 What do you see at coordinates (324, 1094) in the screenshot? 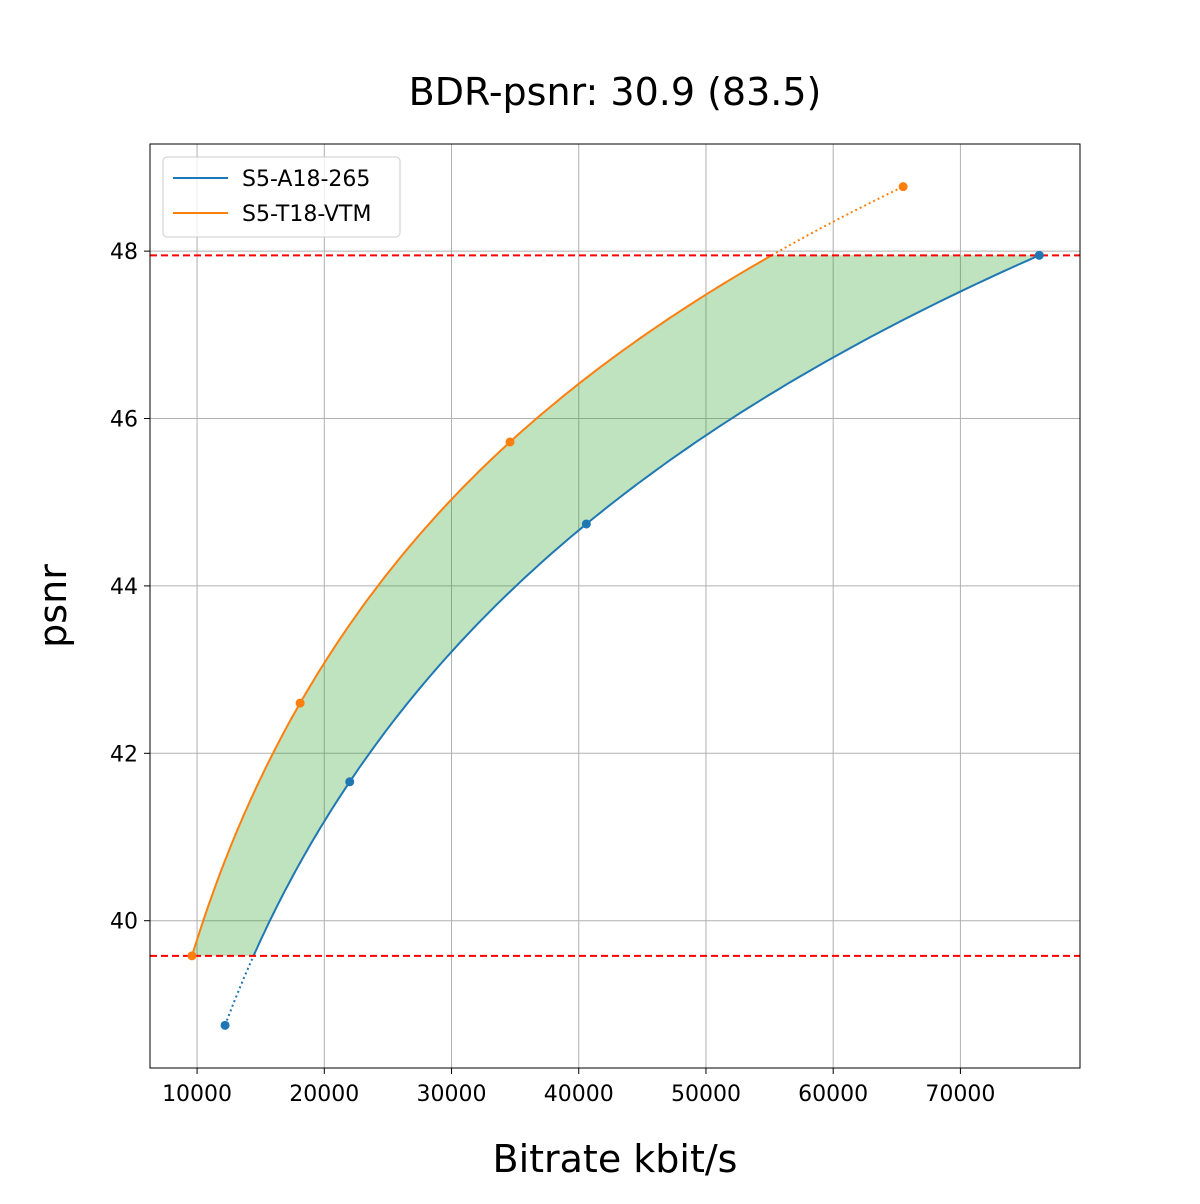
I see `x-tick-label: 20000` at bounding box center [324, 1094].